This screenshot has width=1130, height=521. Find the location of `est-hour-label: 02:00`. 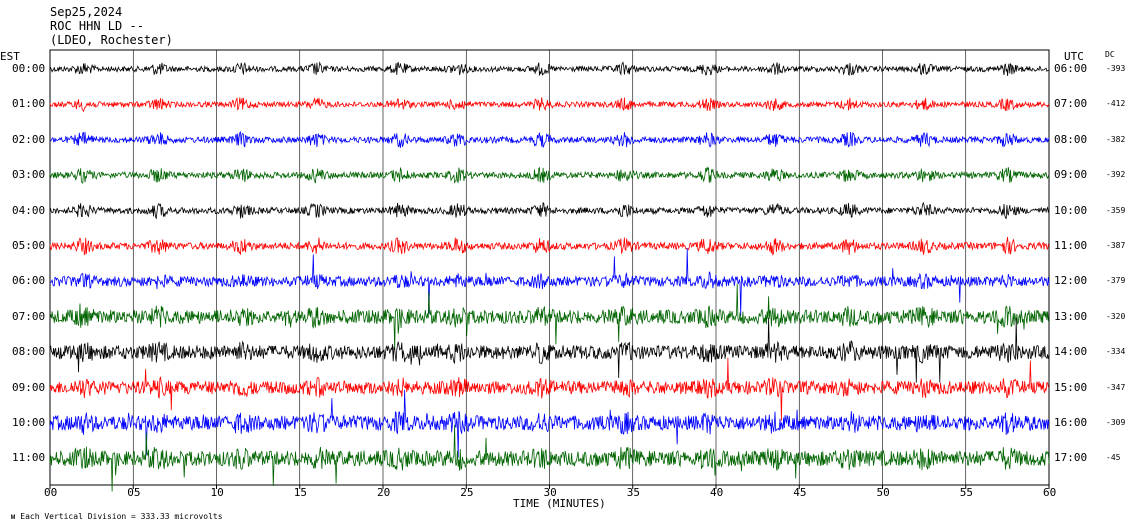

est-hour-label: 02:00 is located at coordinates (29, 139).